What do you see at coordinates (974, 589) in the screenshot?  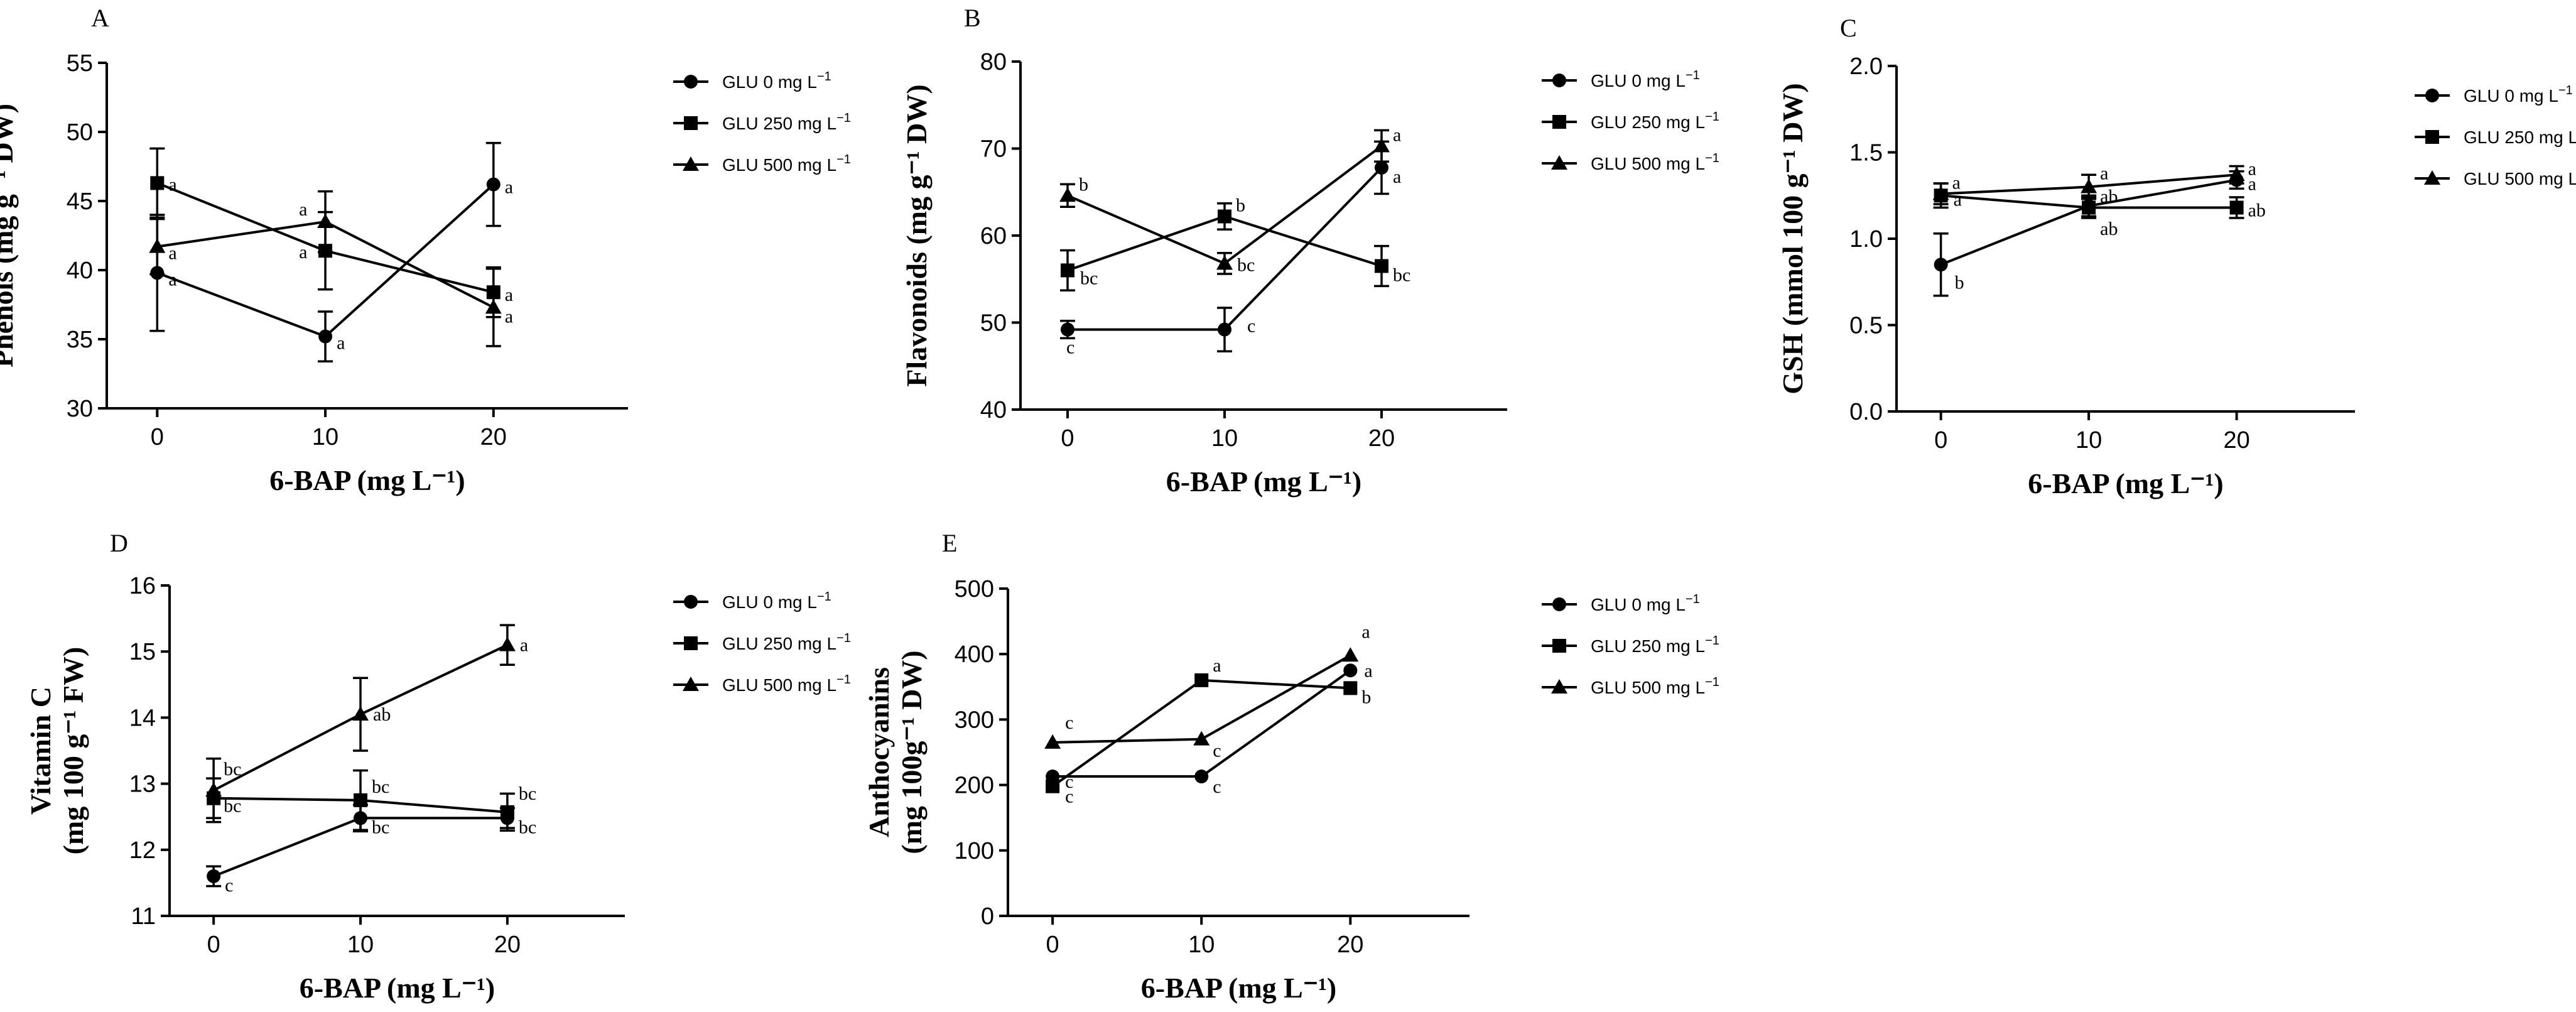 I see `y-tick-label: 500` at bounding box center [974, 589].